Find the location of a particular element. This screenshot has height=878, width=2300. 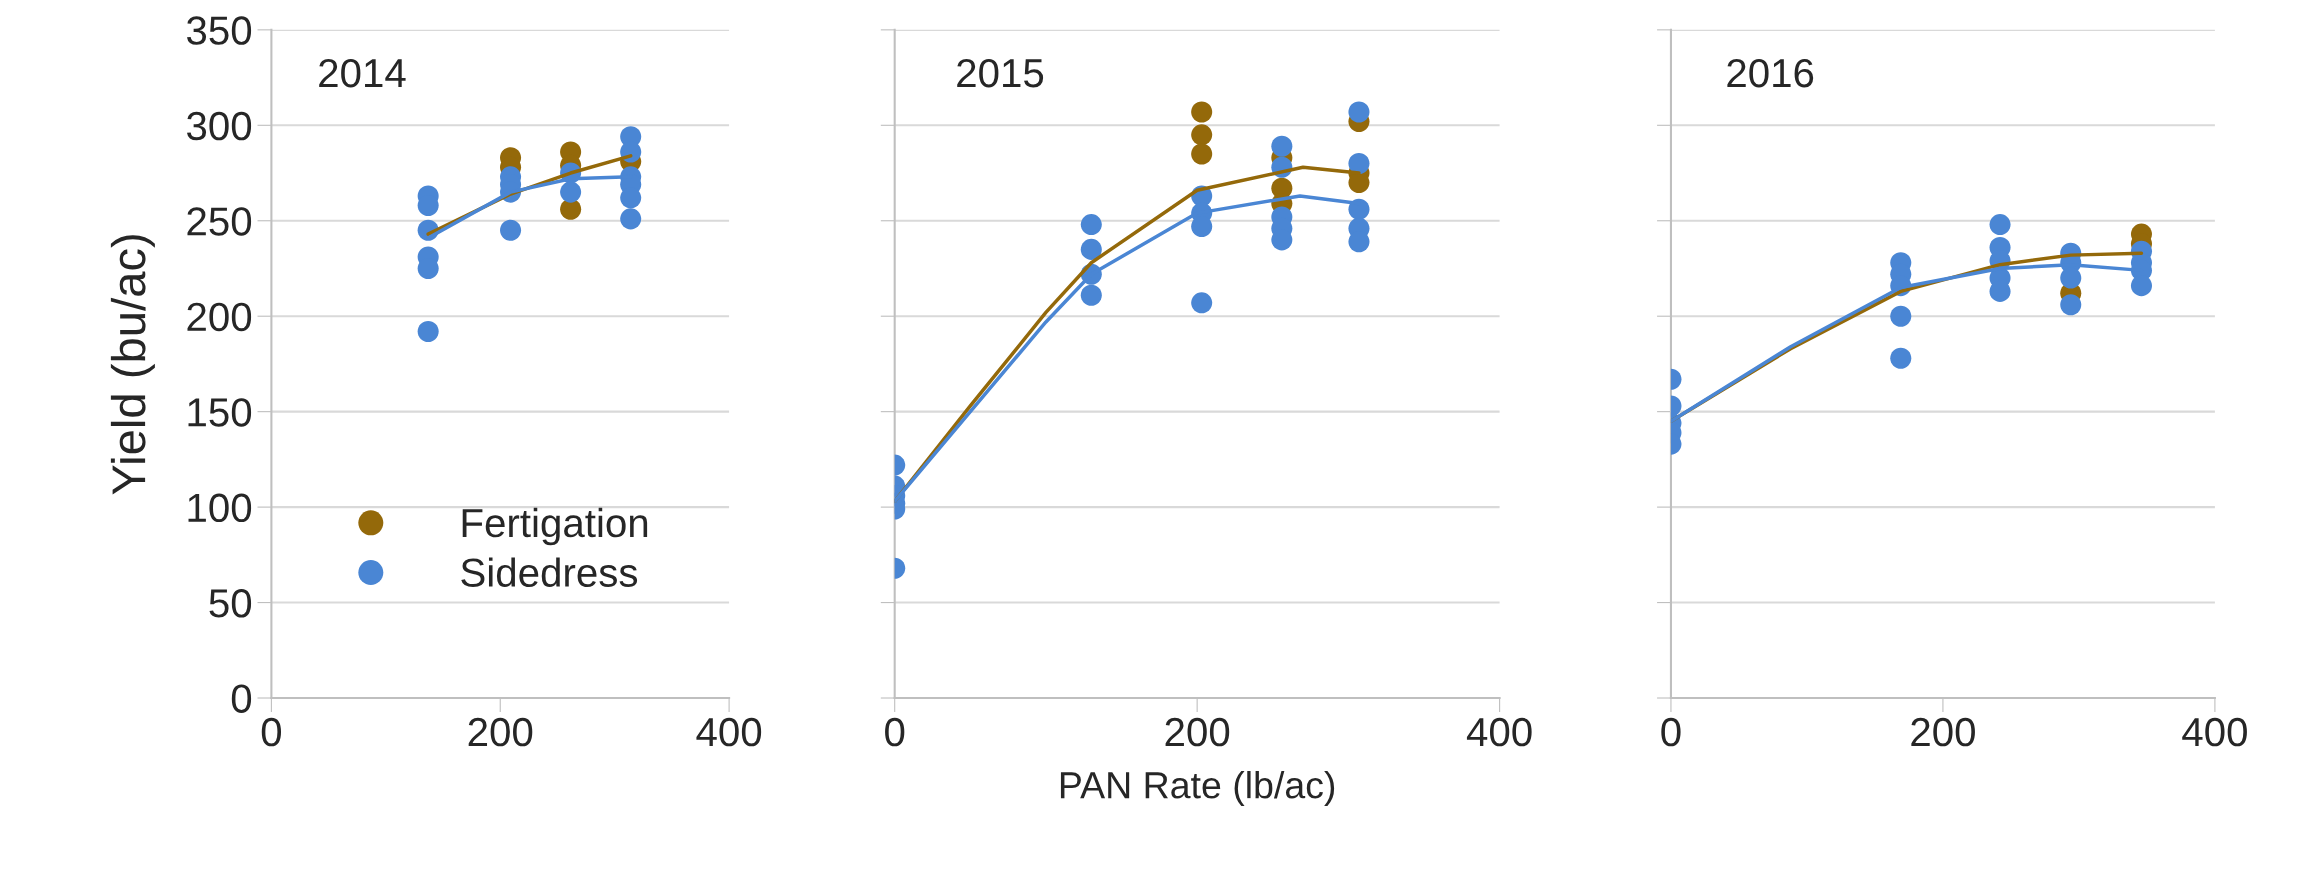

y-tick-label: 0 is located at coordinates (241, 698).